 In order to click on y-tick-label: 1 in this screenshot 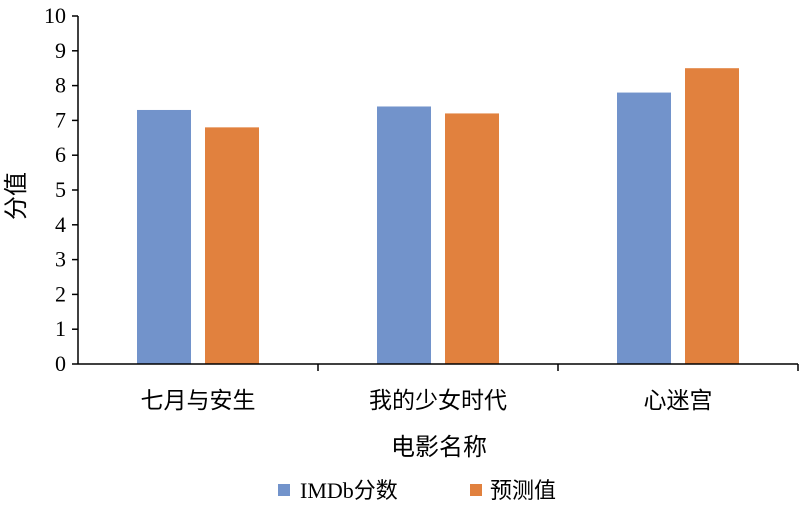, I will do `click(60, 328)`.